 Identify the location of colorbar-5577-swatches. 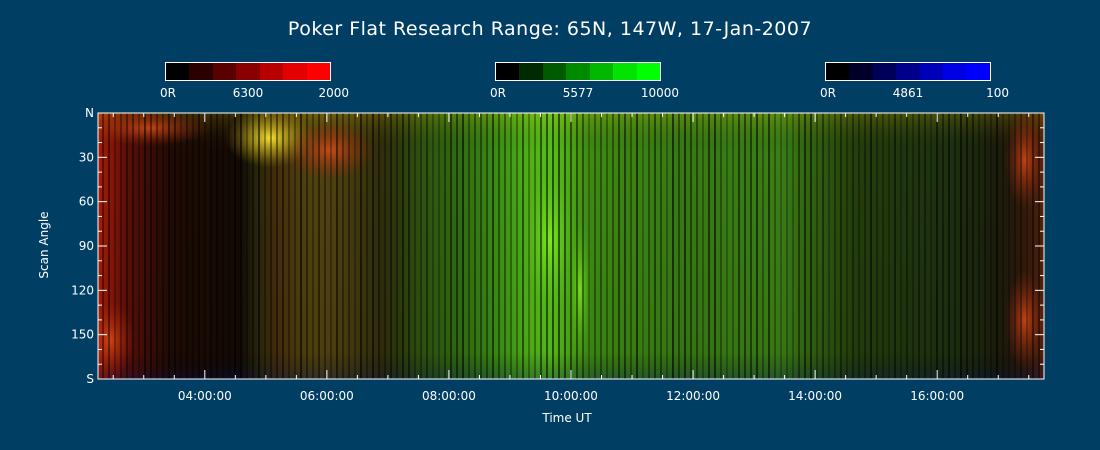
(578, 71).